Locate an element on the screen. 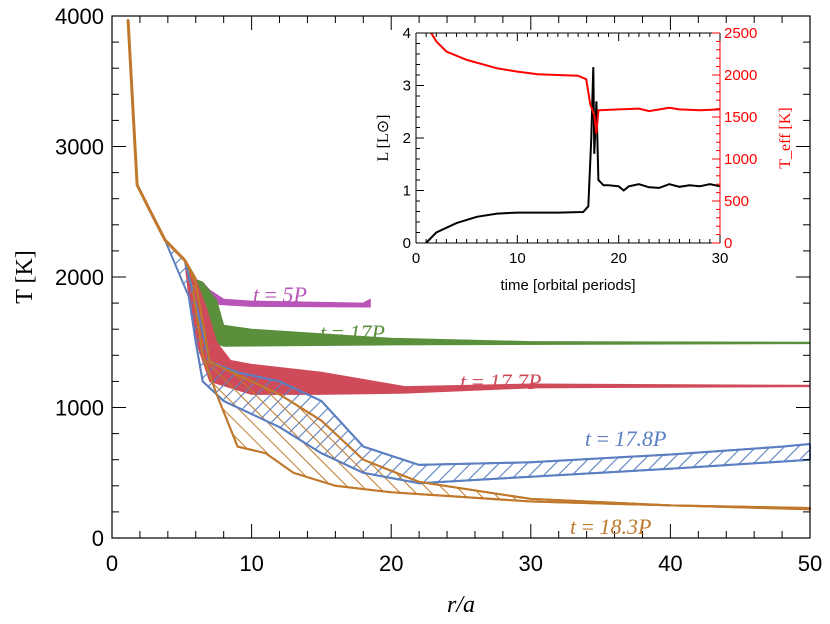 The image size is (830, 624). y-tick-label: 4000 is located at coordinates (79, 16).